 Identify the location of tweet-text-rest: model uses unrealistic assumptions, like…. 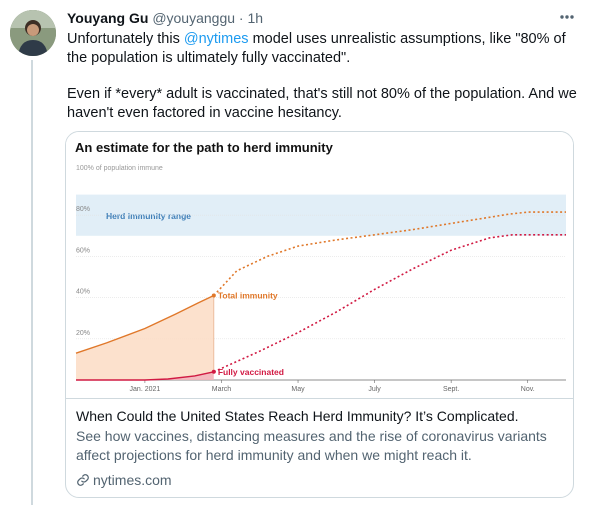
(316, 48).